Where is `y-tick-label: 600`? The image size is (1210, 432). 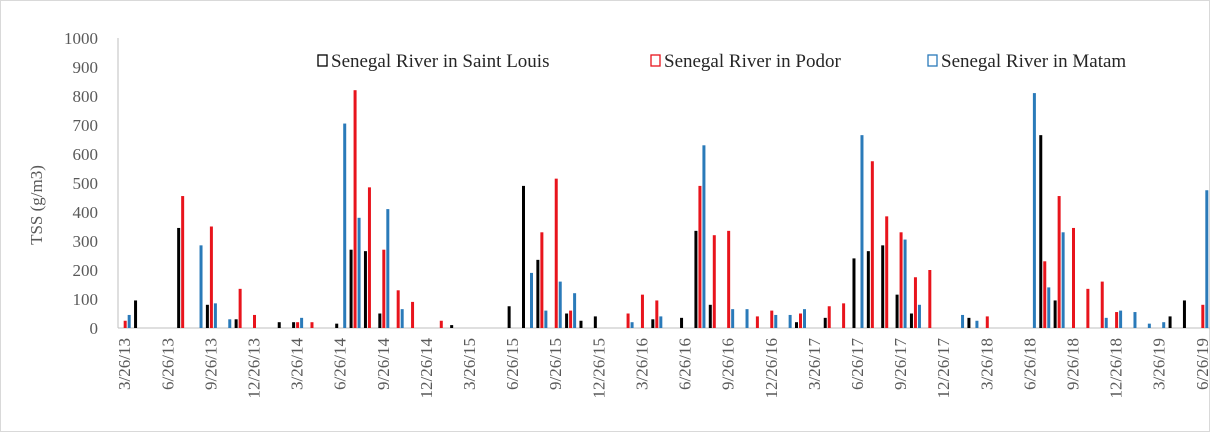 y-tick-label: 600 is located at coordinates (86, 154).